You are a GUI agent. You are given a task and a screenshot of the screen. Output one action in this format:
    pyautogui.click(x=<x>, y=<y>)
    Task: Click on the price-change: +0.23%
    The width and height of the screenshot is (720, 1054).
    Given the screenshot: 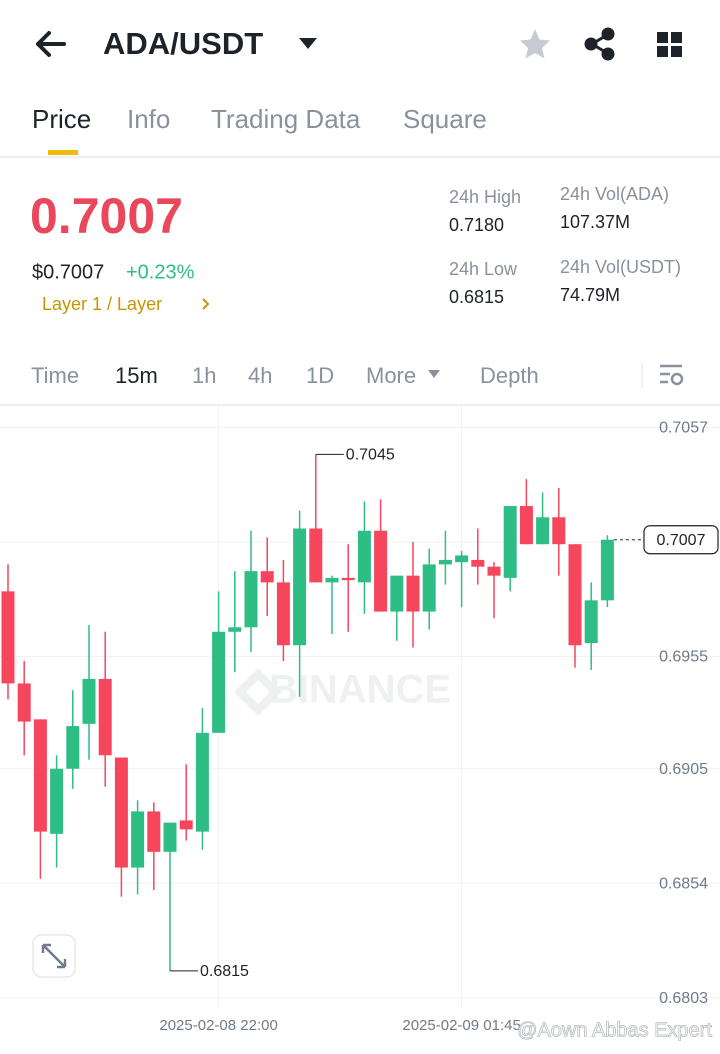 What is the action you would take?
    pyautogui.click(x=160, y=272)
    